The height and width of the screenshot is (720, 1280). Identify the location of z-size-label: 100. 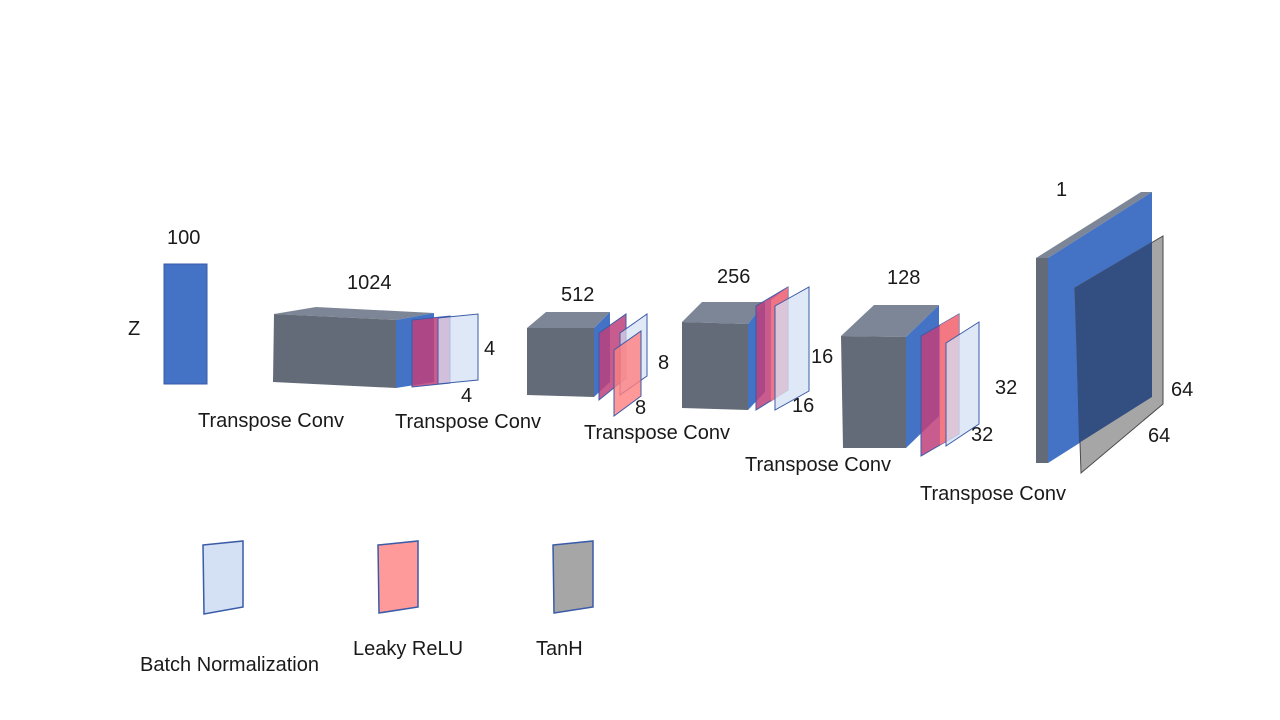
(183, 238).